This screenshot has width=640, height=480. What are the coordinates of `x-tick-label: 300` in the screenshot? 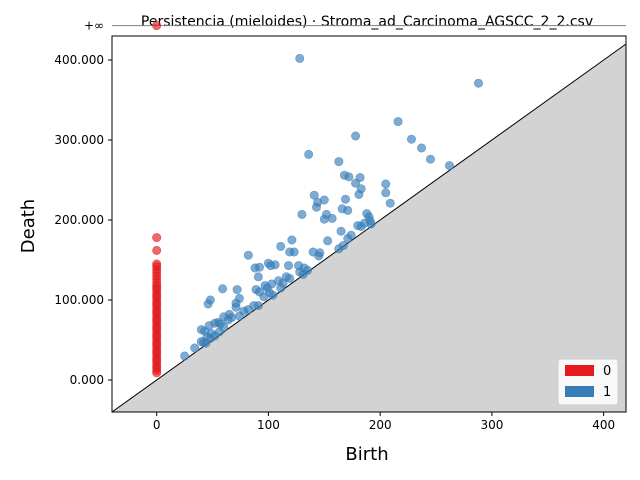 It's located at (491, 425).